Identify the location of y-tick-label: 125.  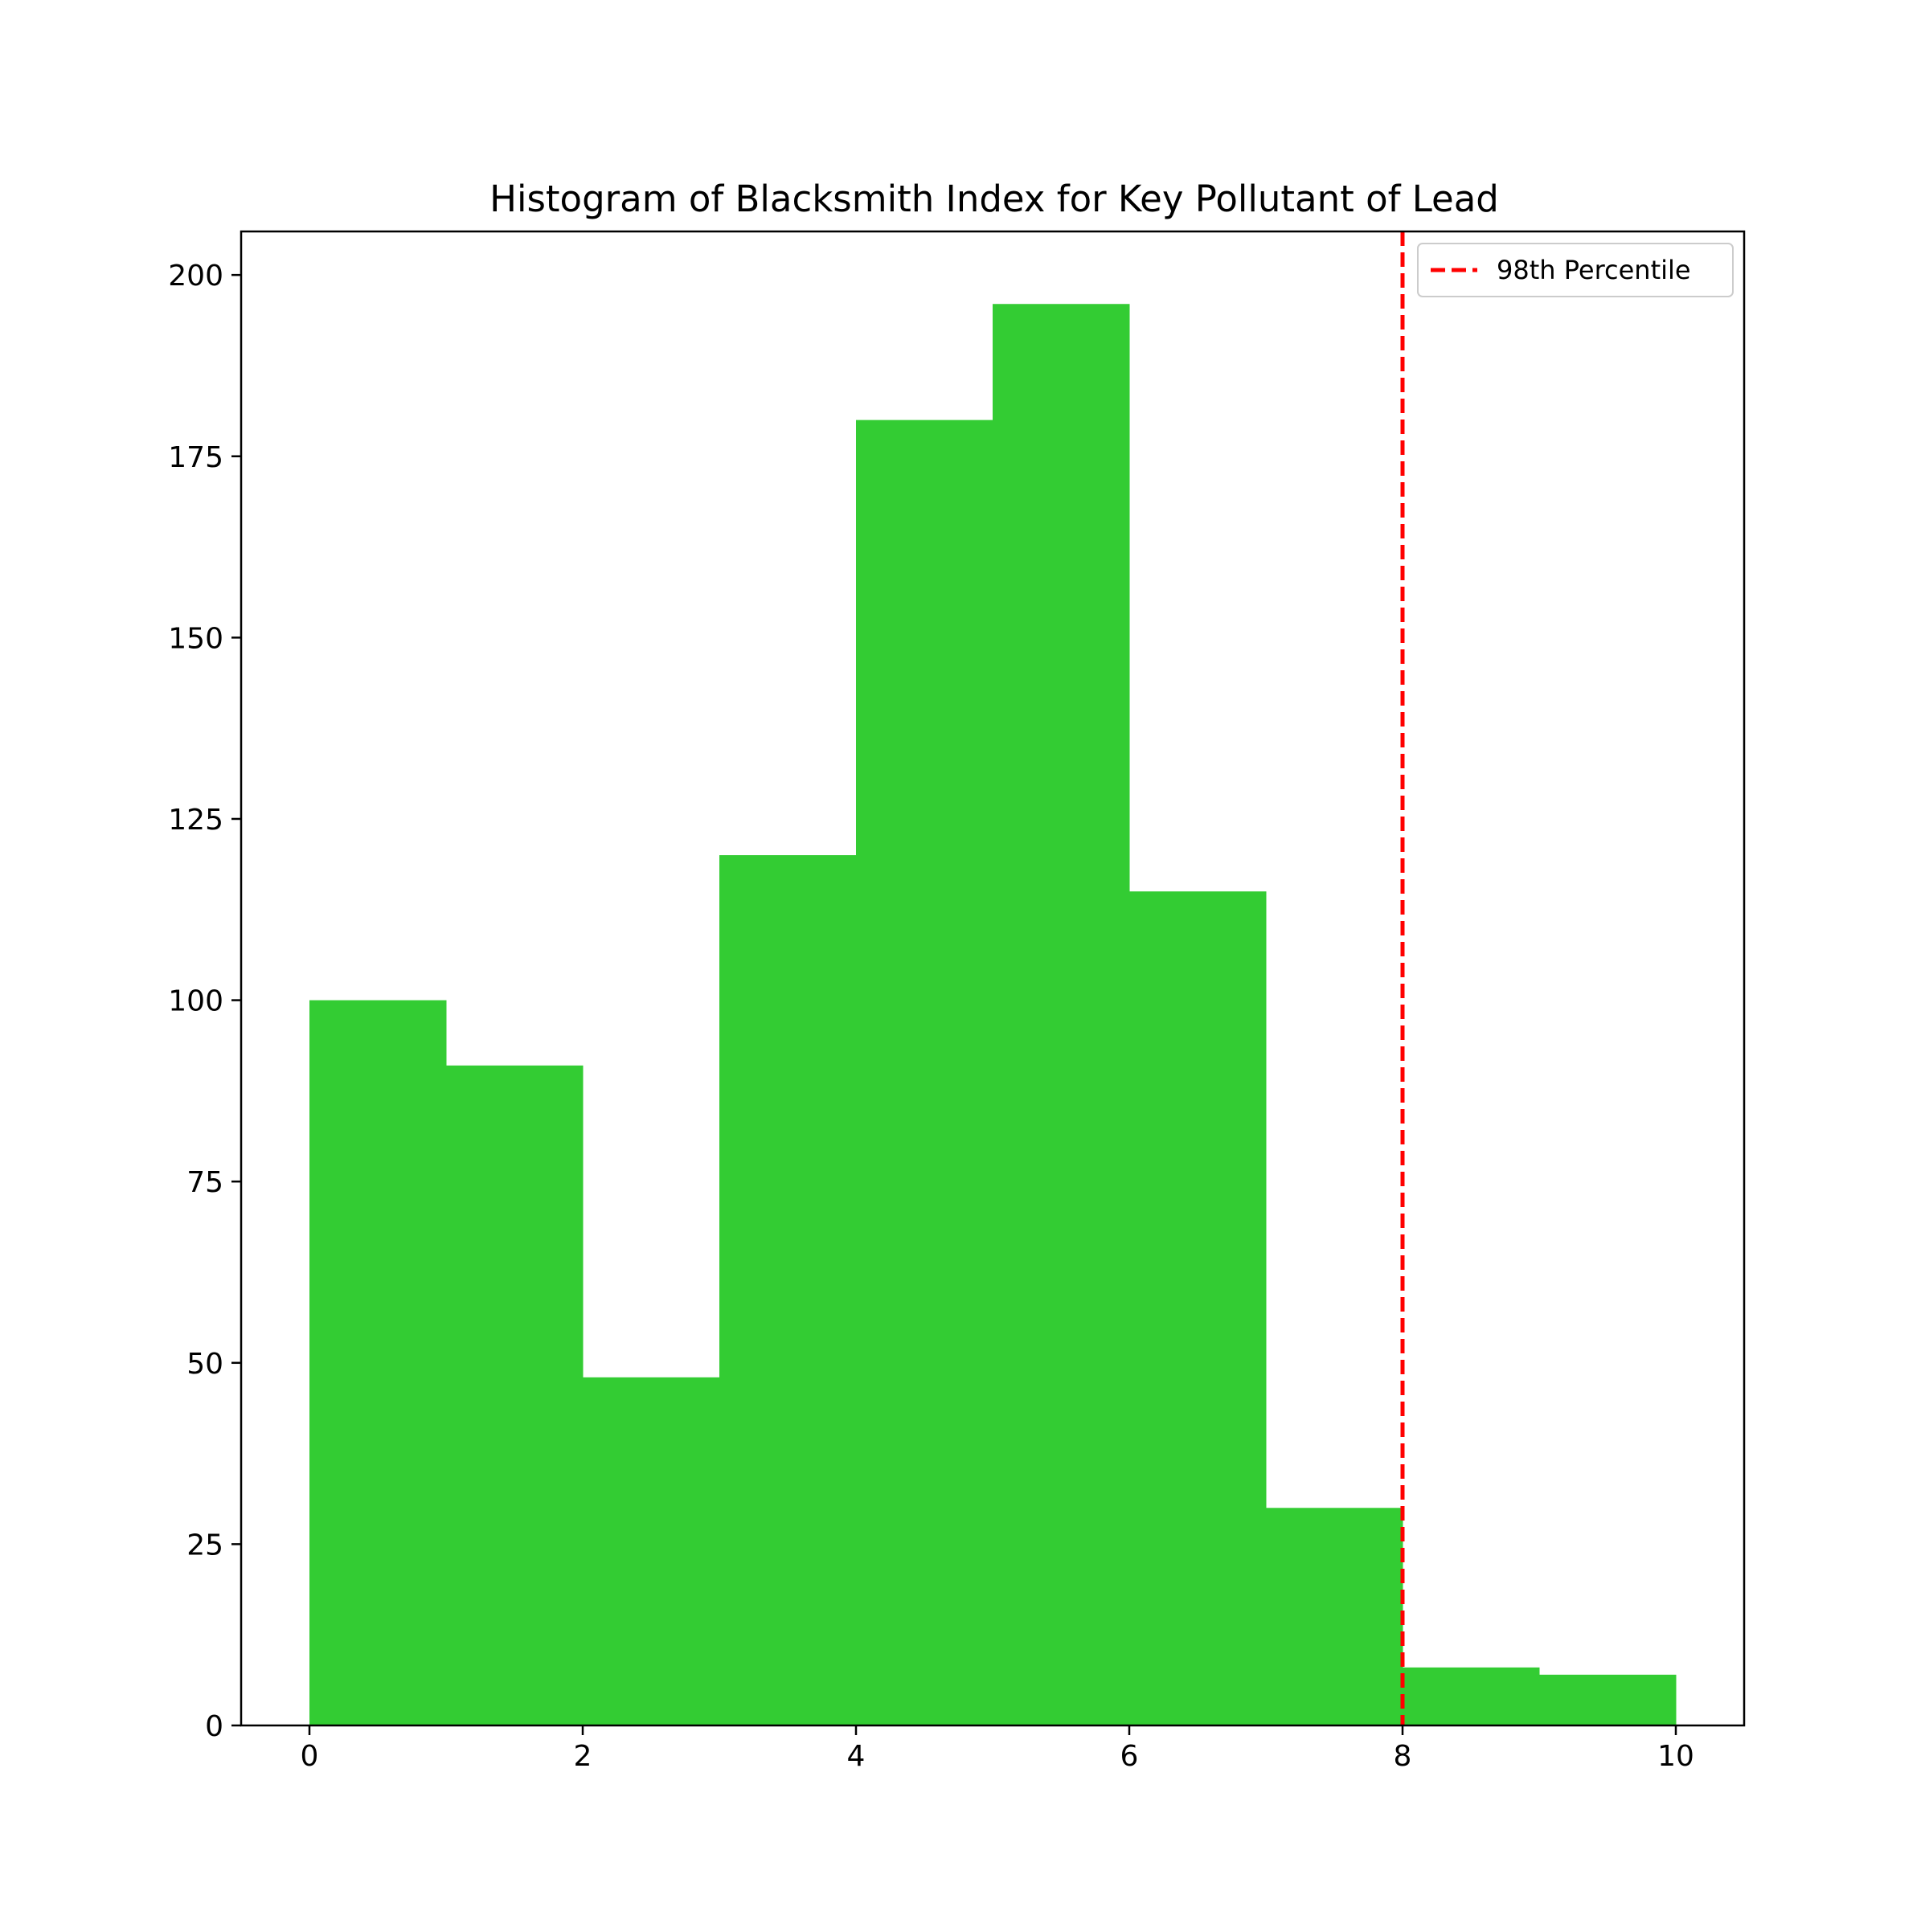
(195, 820).